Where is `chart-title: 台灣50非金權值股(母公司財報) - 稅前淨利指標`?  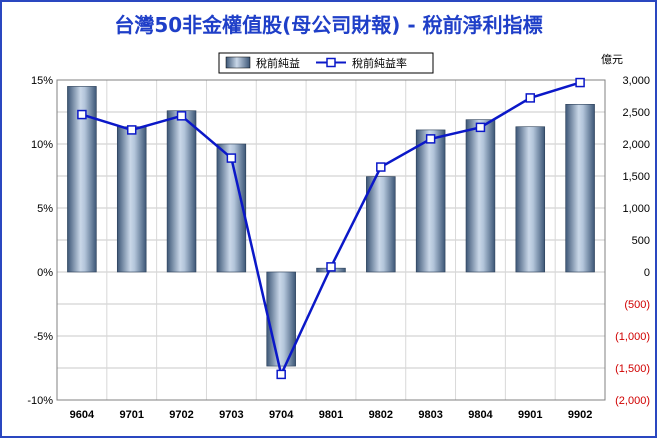 chart-title: 台灣50非金權值股(母公司財報) - 稅前淨利指標 is located at coordinates (328, 25).